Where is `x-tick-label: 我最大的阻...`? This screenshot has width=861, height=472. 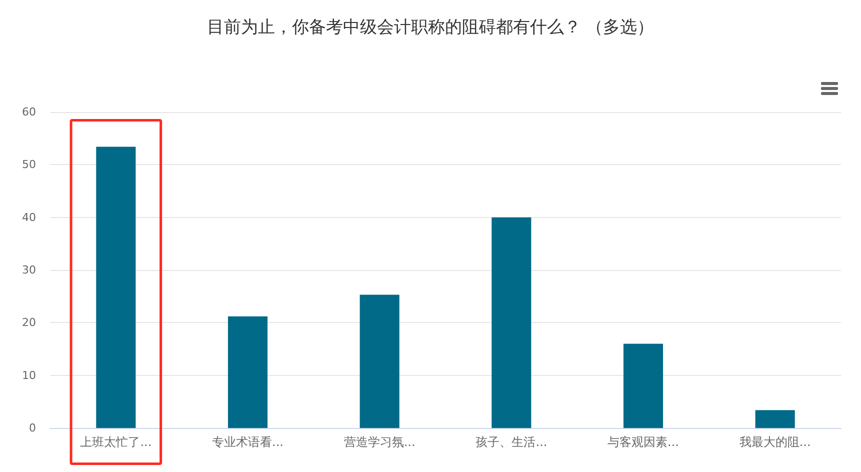 x-tick-label: 我最大的阻... is located at coordinates (775, 442).